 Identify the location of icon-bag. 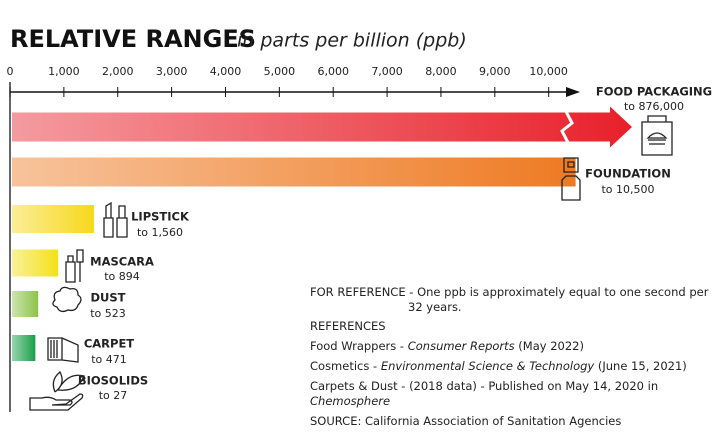
(657, 135).